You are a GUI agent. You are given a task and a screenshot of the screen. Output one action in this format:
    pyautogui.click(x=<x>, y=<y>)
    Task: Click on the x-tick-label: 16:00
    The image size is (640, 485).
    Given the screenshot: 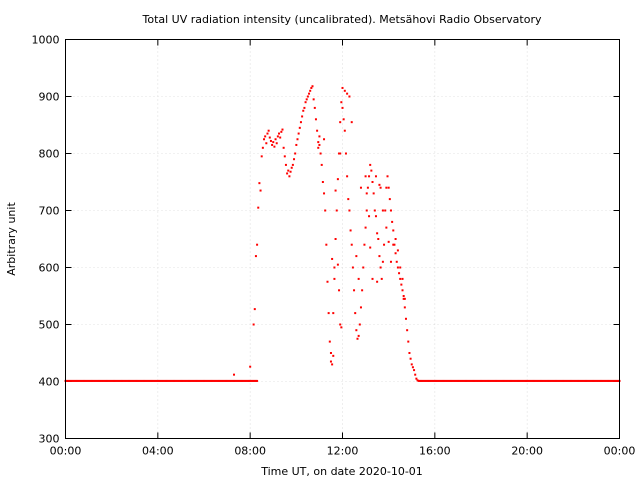 What is the action you would take?
    pyautogui.click(x=435, y=451)
    